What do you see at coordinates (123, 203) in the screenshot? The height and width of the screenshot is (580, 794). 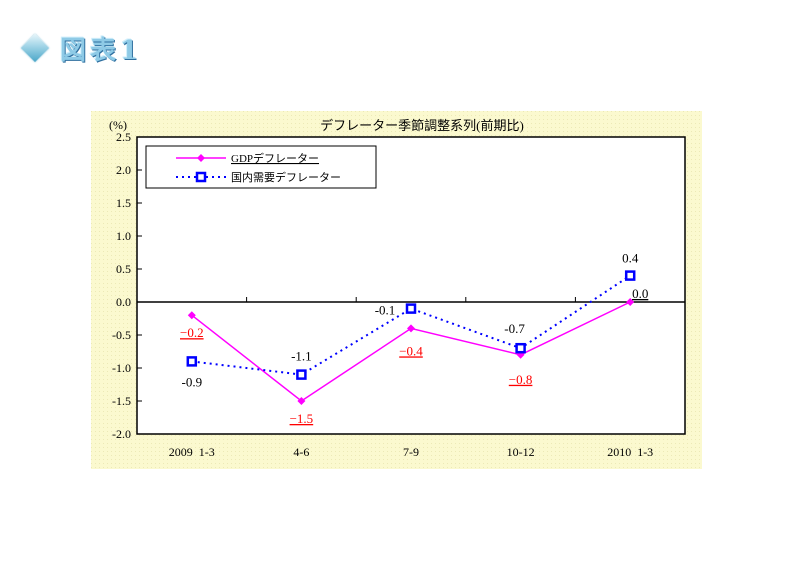 I see `y-tick-label: 1.5` at bounding box center [123, 203].